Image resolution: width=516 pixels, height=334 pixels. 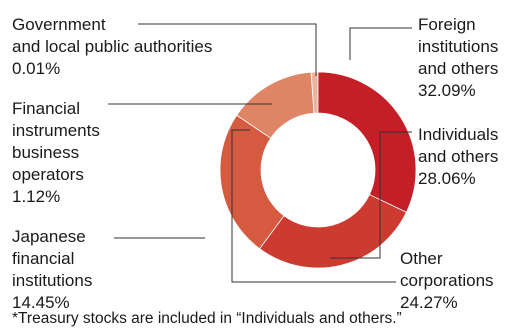 I want to click on value-label: 24.27%, so click(x=429, y=302).